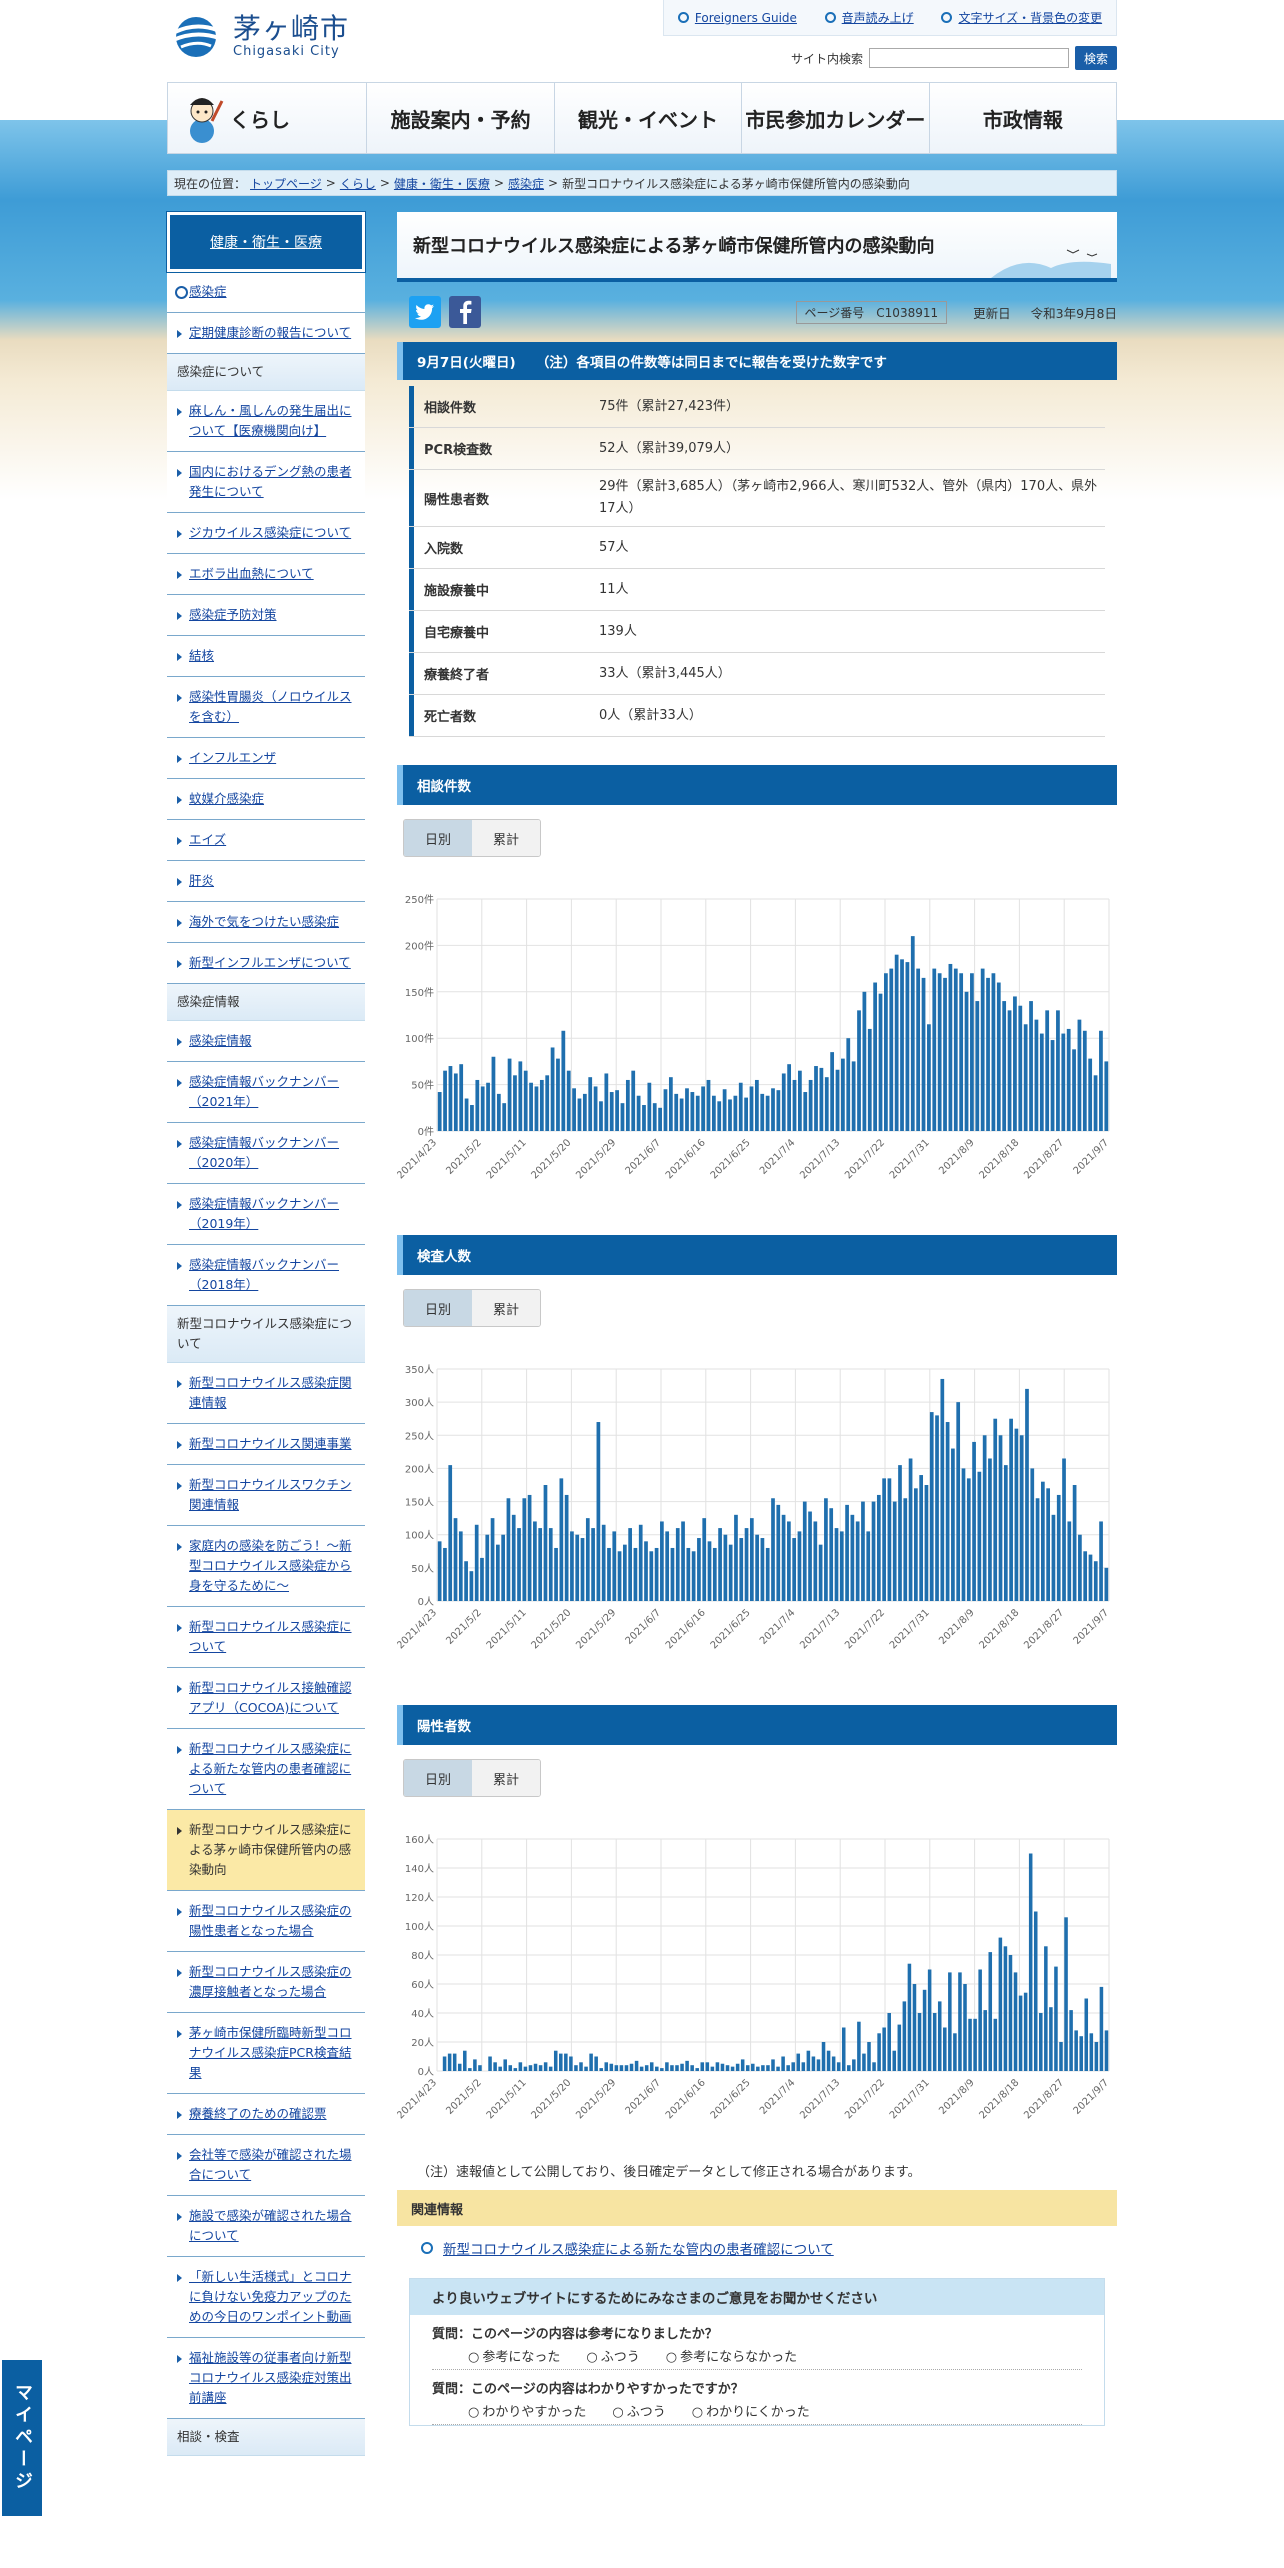 The height and width of the screenshot is (2568, 1284). What do you see at coordinates (270, 1920) in the screenshot?
I see `sidebar-item-label: 新型コロナウイルス感染症の陽性患者となった場合` at bounding box center [270, 1920].